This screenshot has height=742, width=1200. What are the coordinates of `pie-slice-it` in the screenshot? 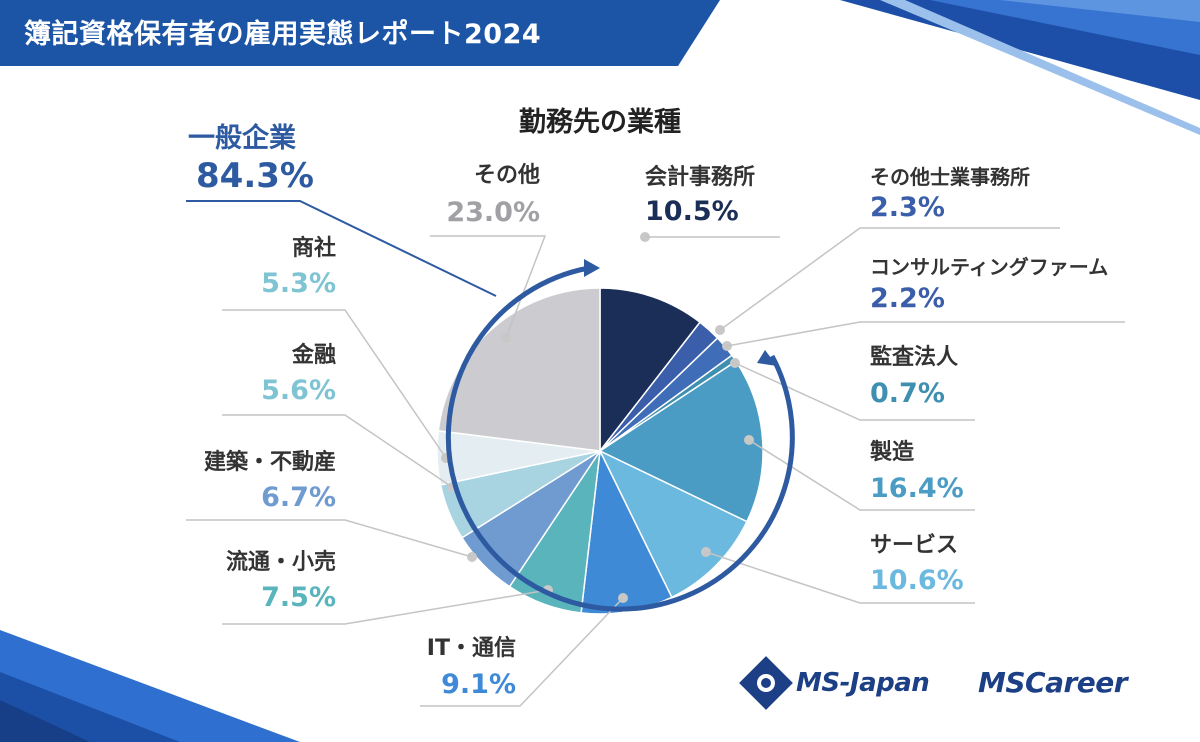 It's located at (626, 531).